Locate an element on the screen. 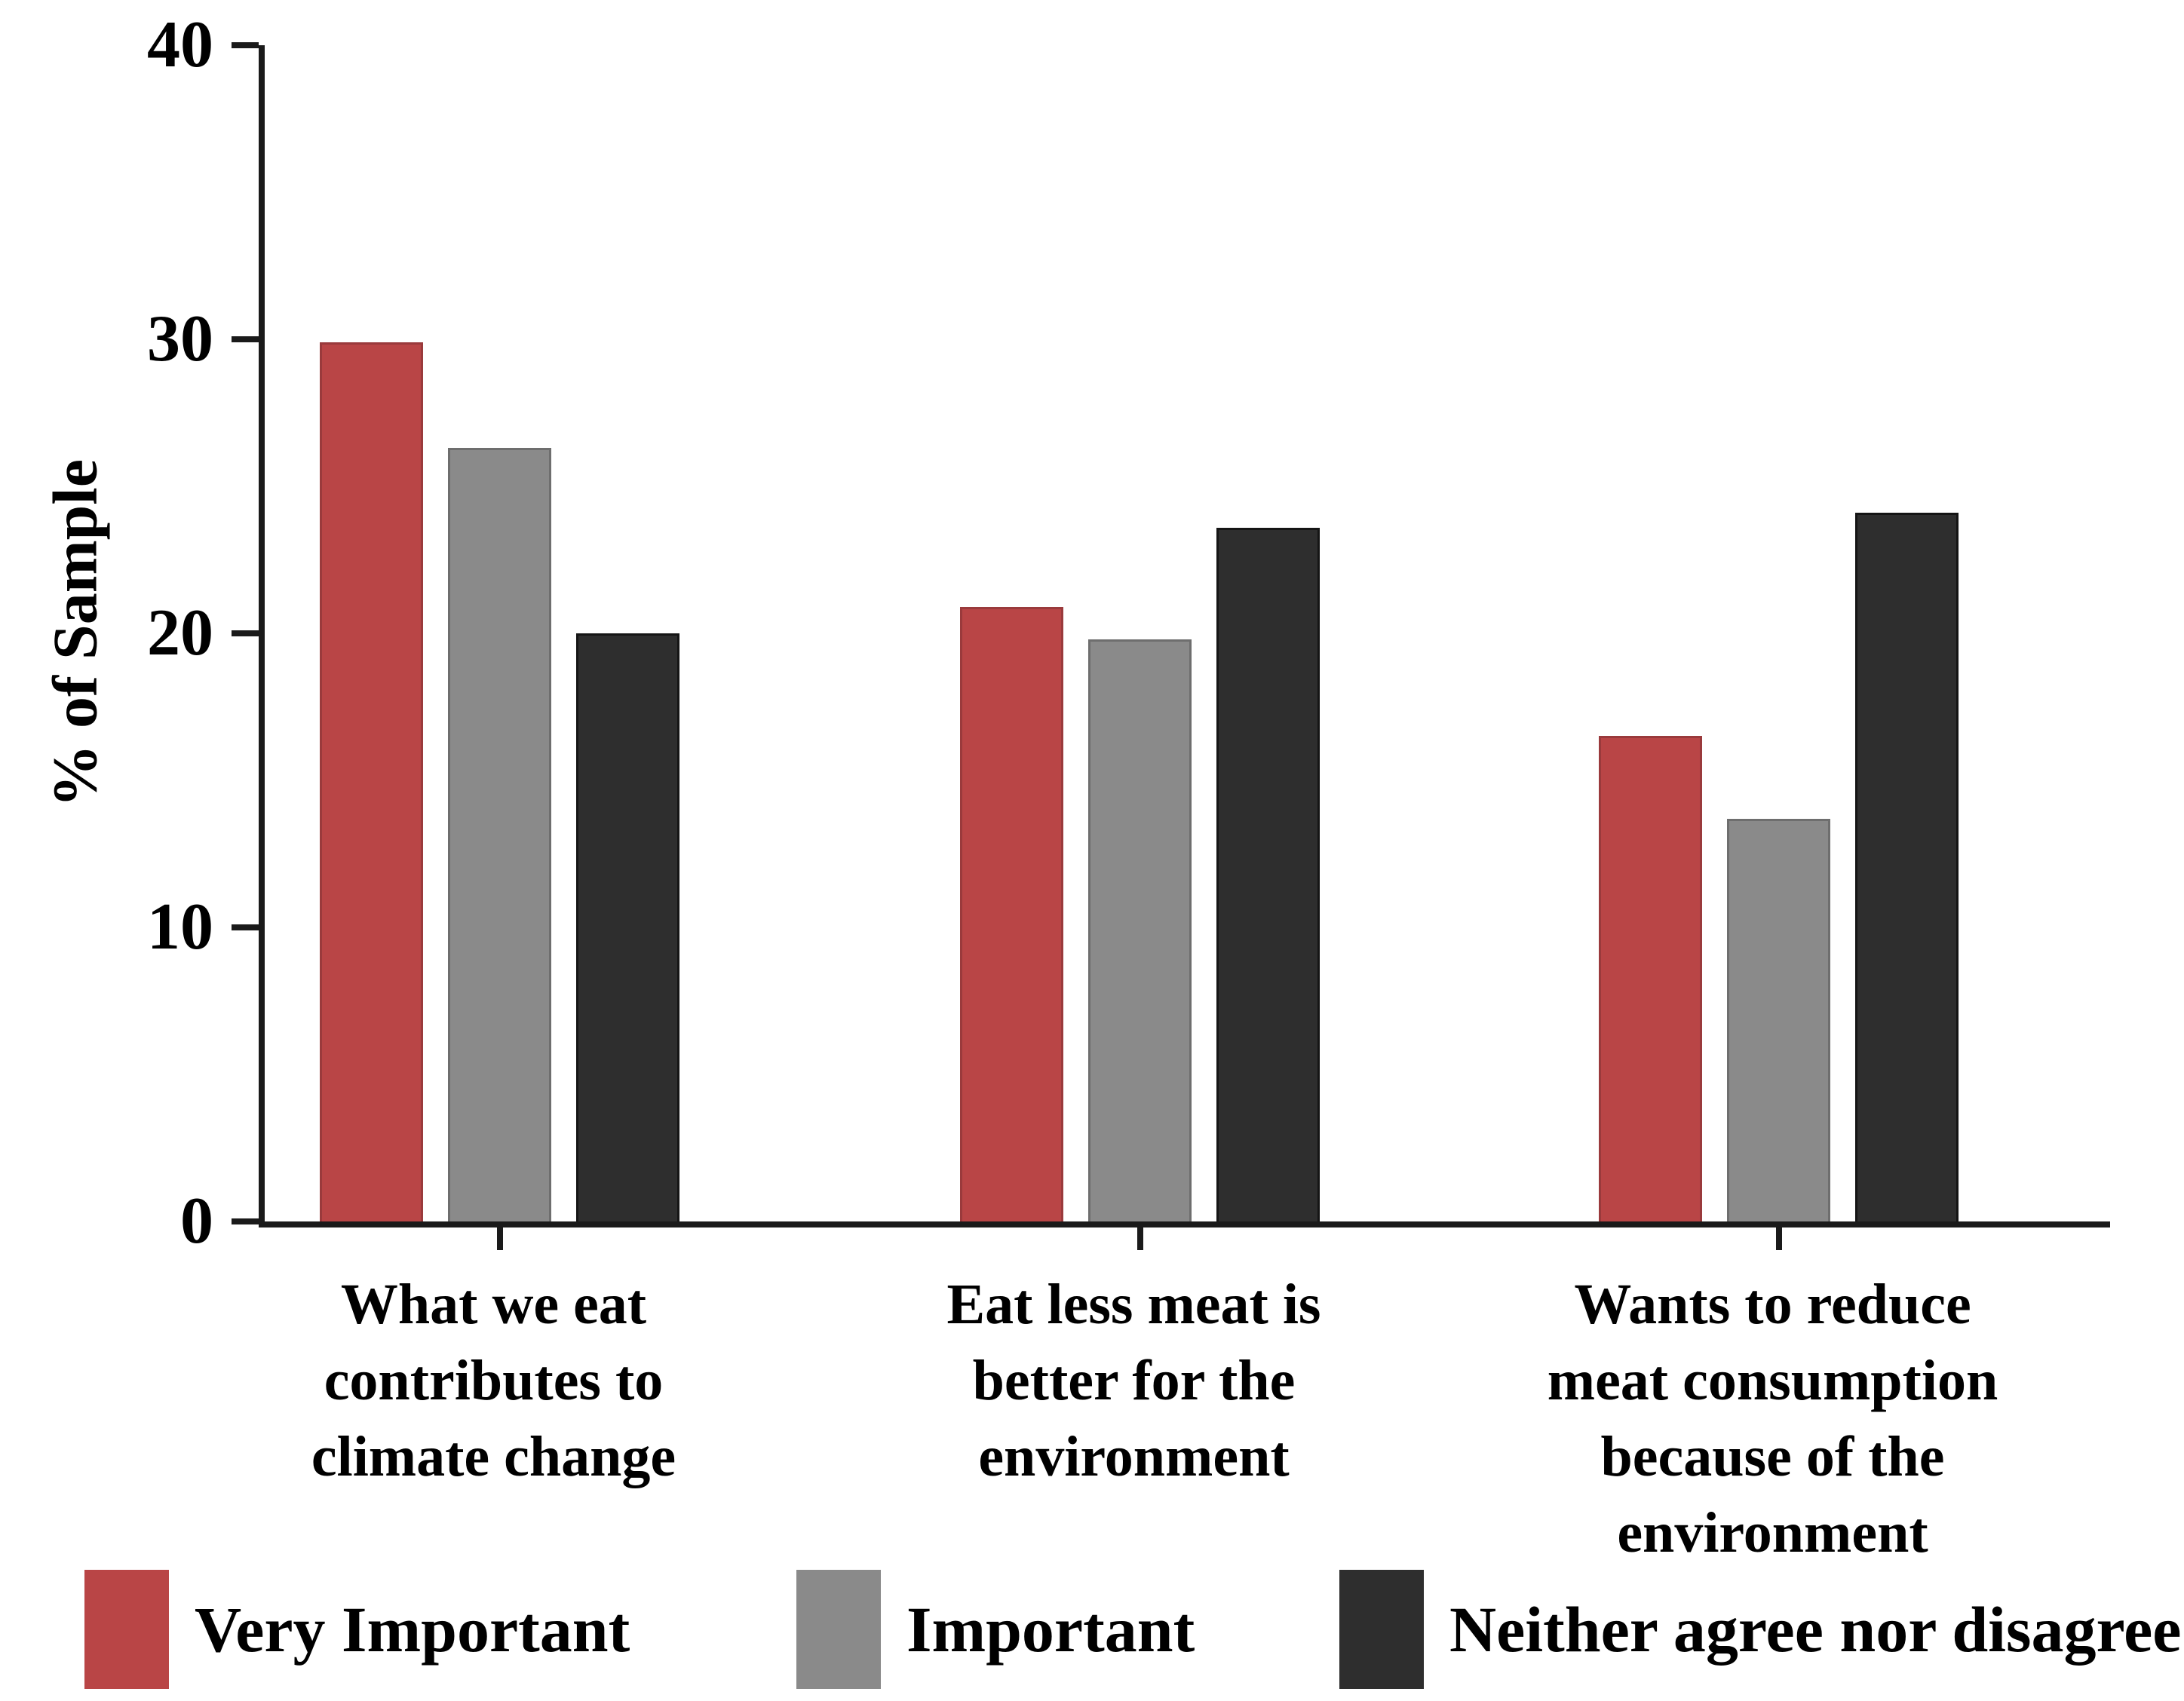 This screenshot has height=1701, width=2184. legend-label-very-important: Very Important is located at coordinates (412, 1630).